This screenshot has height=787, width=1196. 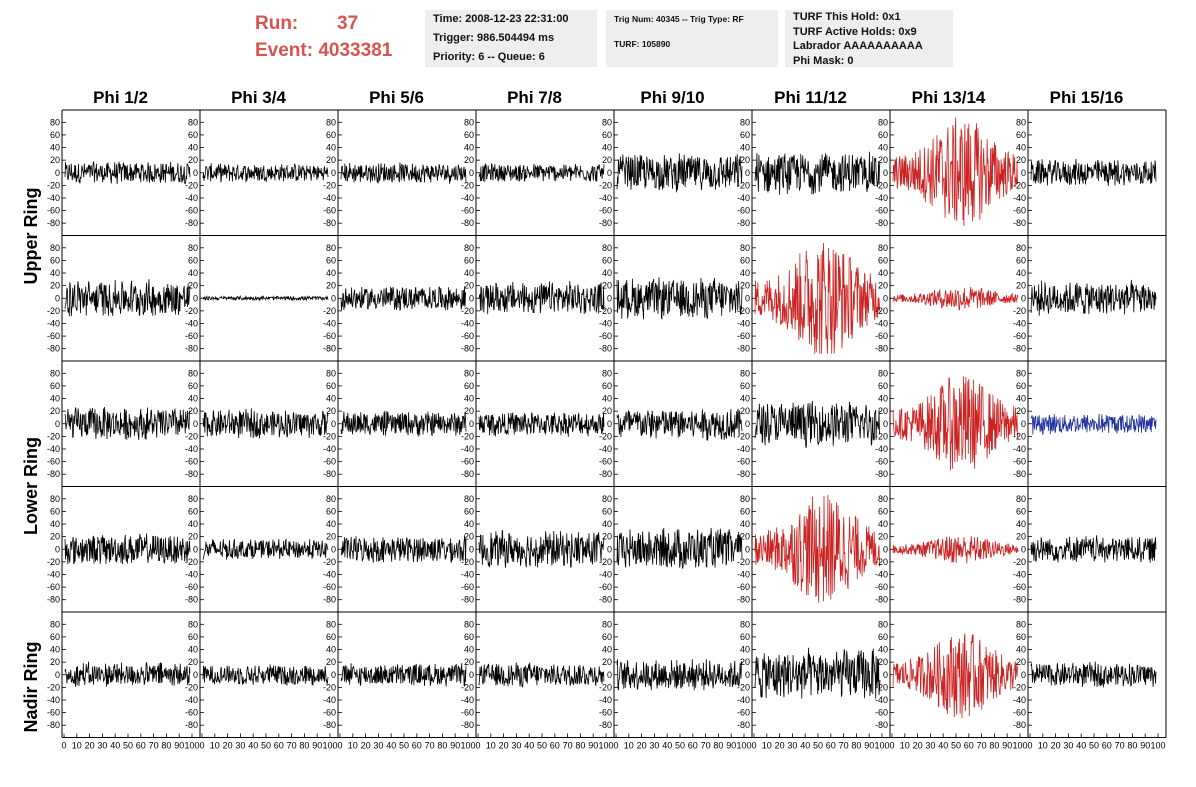 What do you see at coordinates (654, 746) in the screenshot?
I see `x-tick-label: 30` at bounding box center [654, 746].